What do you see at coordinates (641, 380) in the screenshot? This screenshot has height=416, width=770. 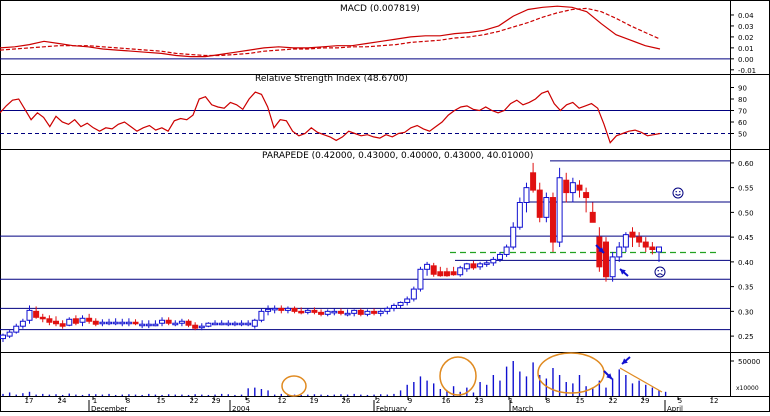 I see `volume-trend-line` at bounding box center [641, 380].